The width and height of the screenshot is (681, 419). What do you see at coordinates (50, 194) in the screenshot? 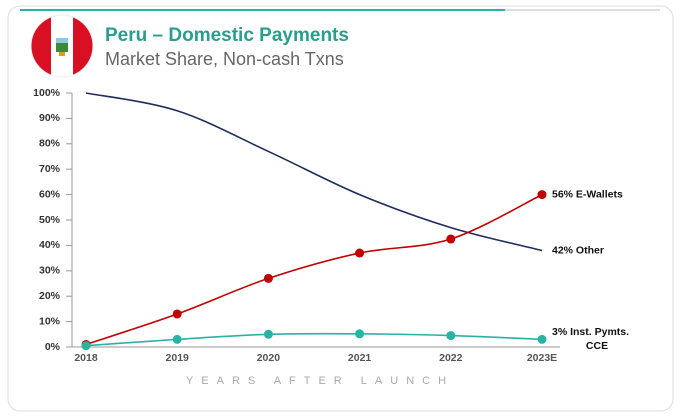
I see `y-tick-label: 60%` at bounding box center [50, 194].